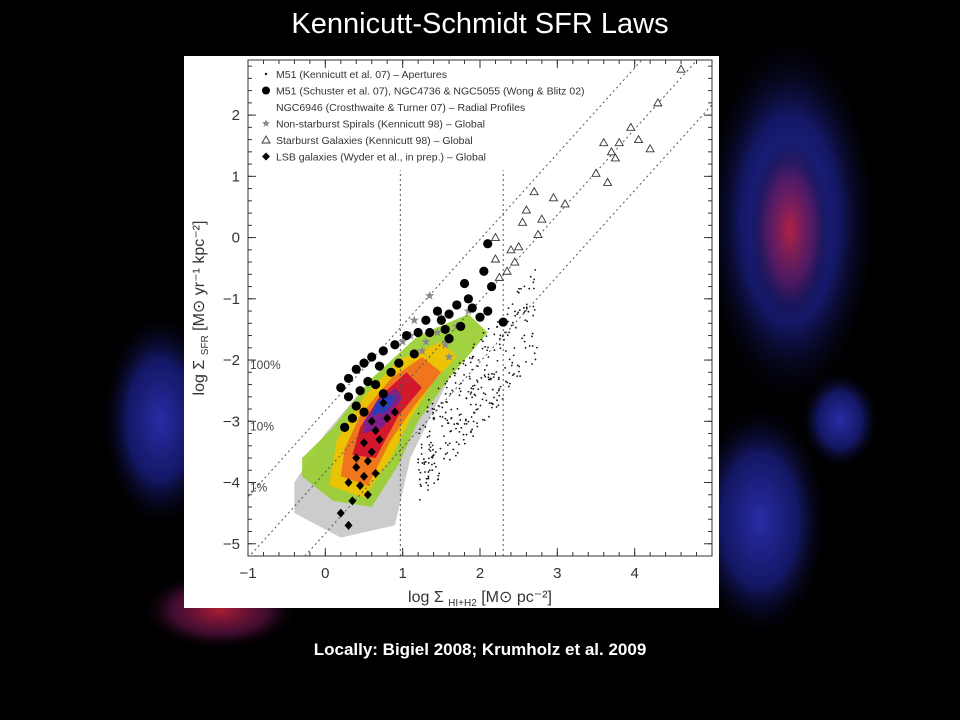  What do you see at coordinates (266, 156) in the screenshot?
I see `legend-diamond-marker` at bounding box center [266, 156].